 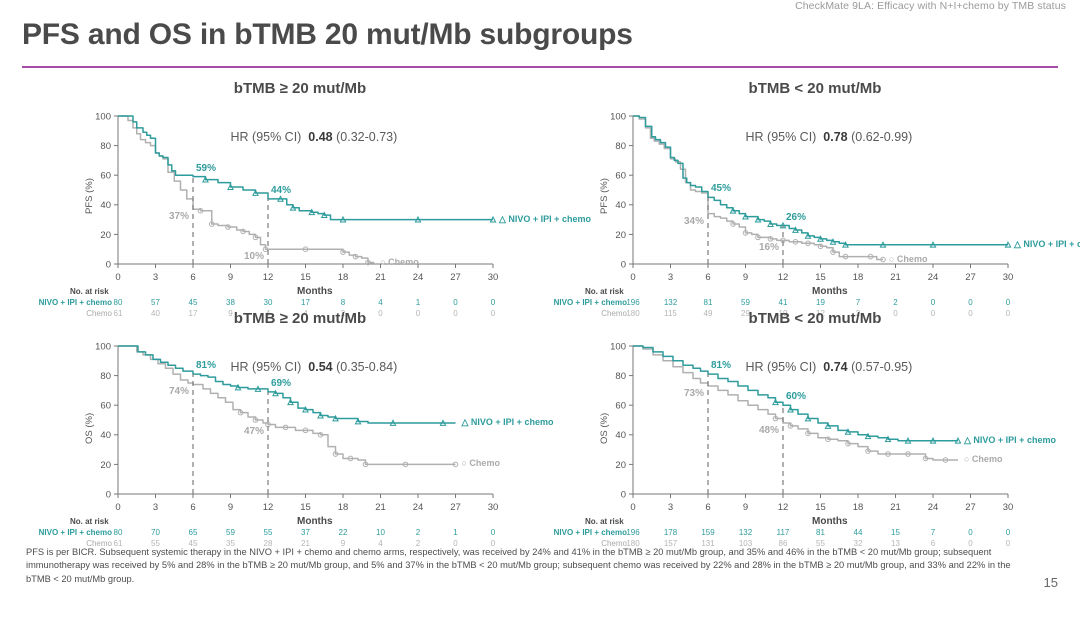 I want to click on svg-text: 3, so click(x=155, y=507).